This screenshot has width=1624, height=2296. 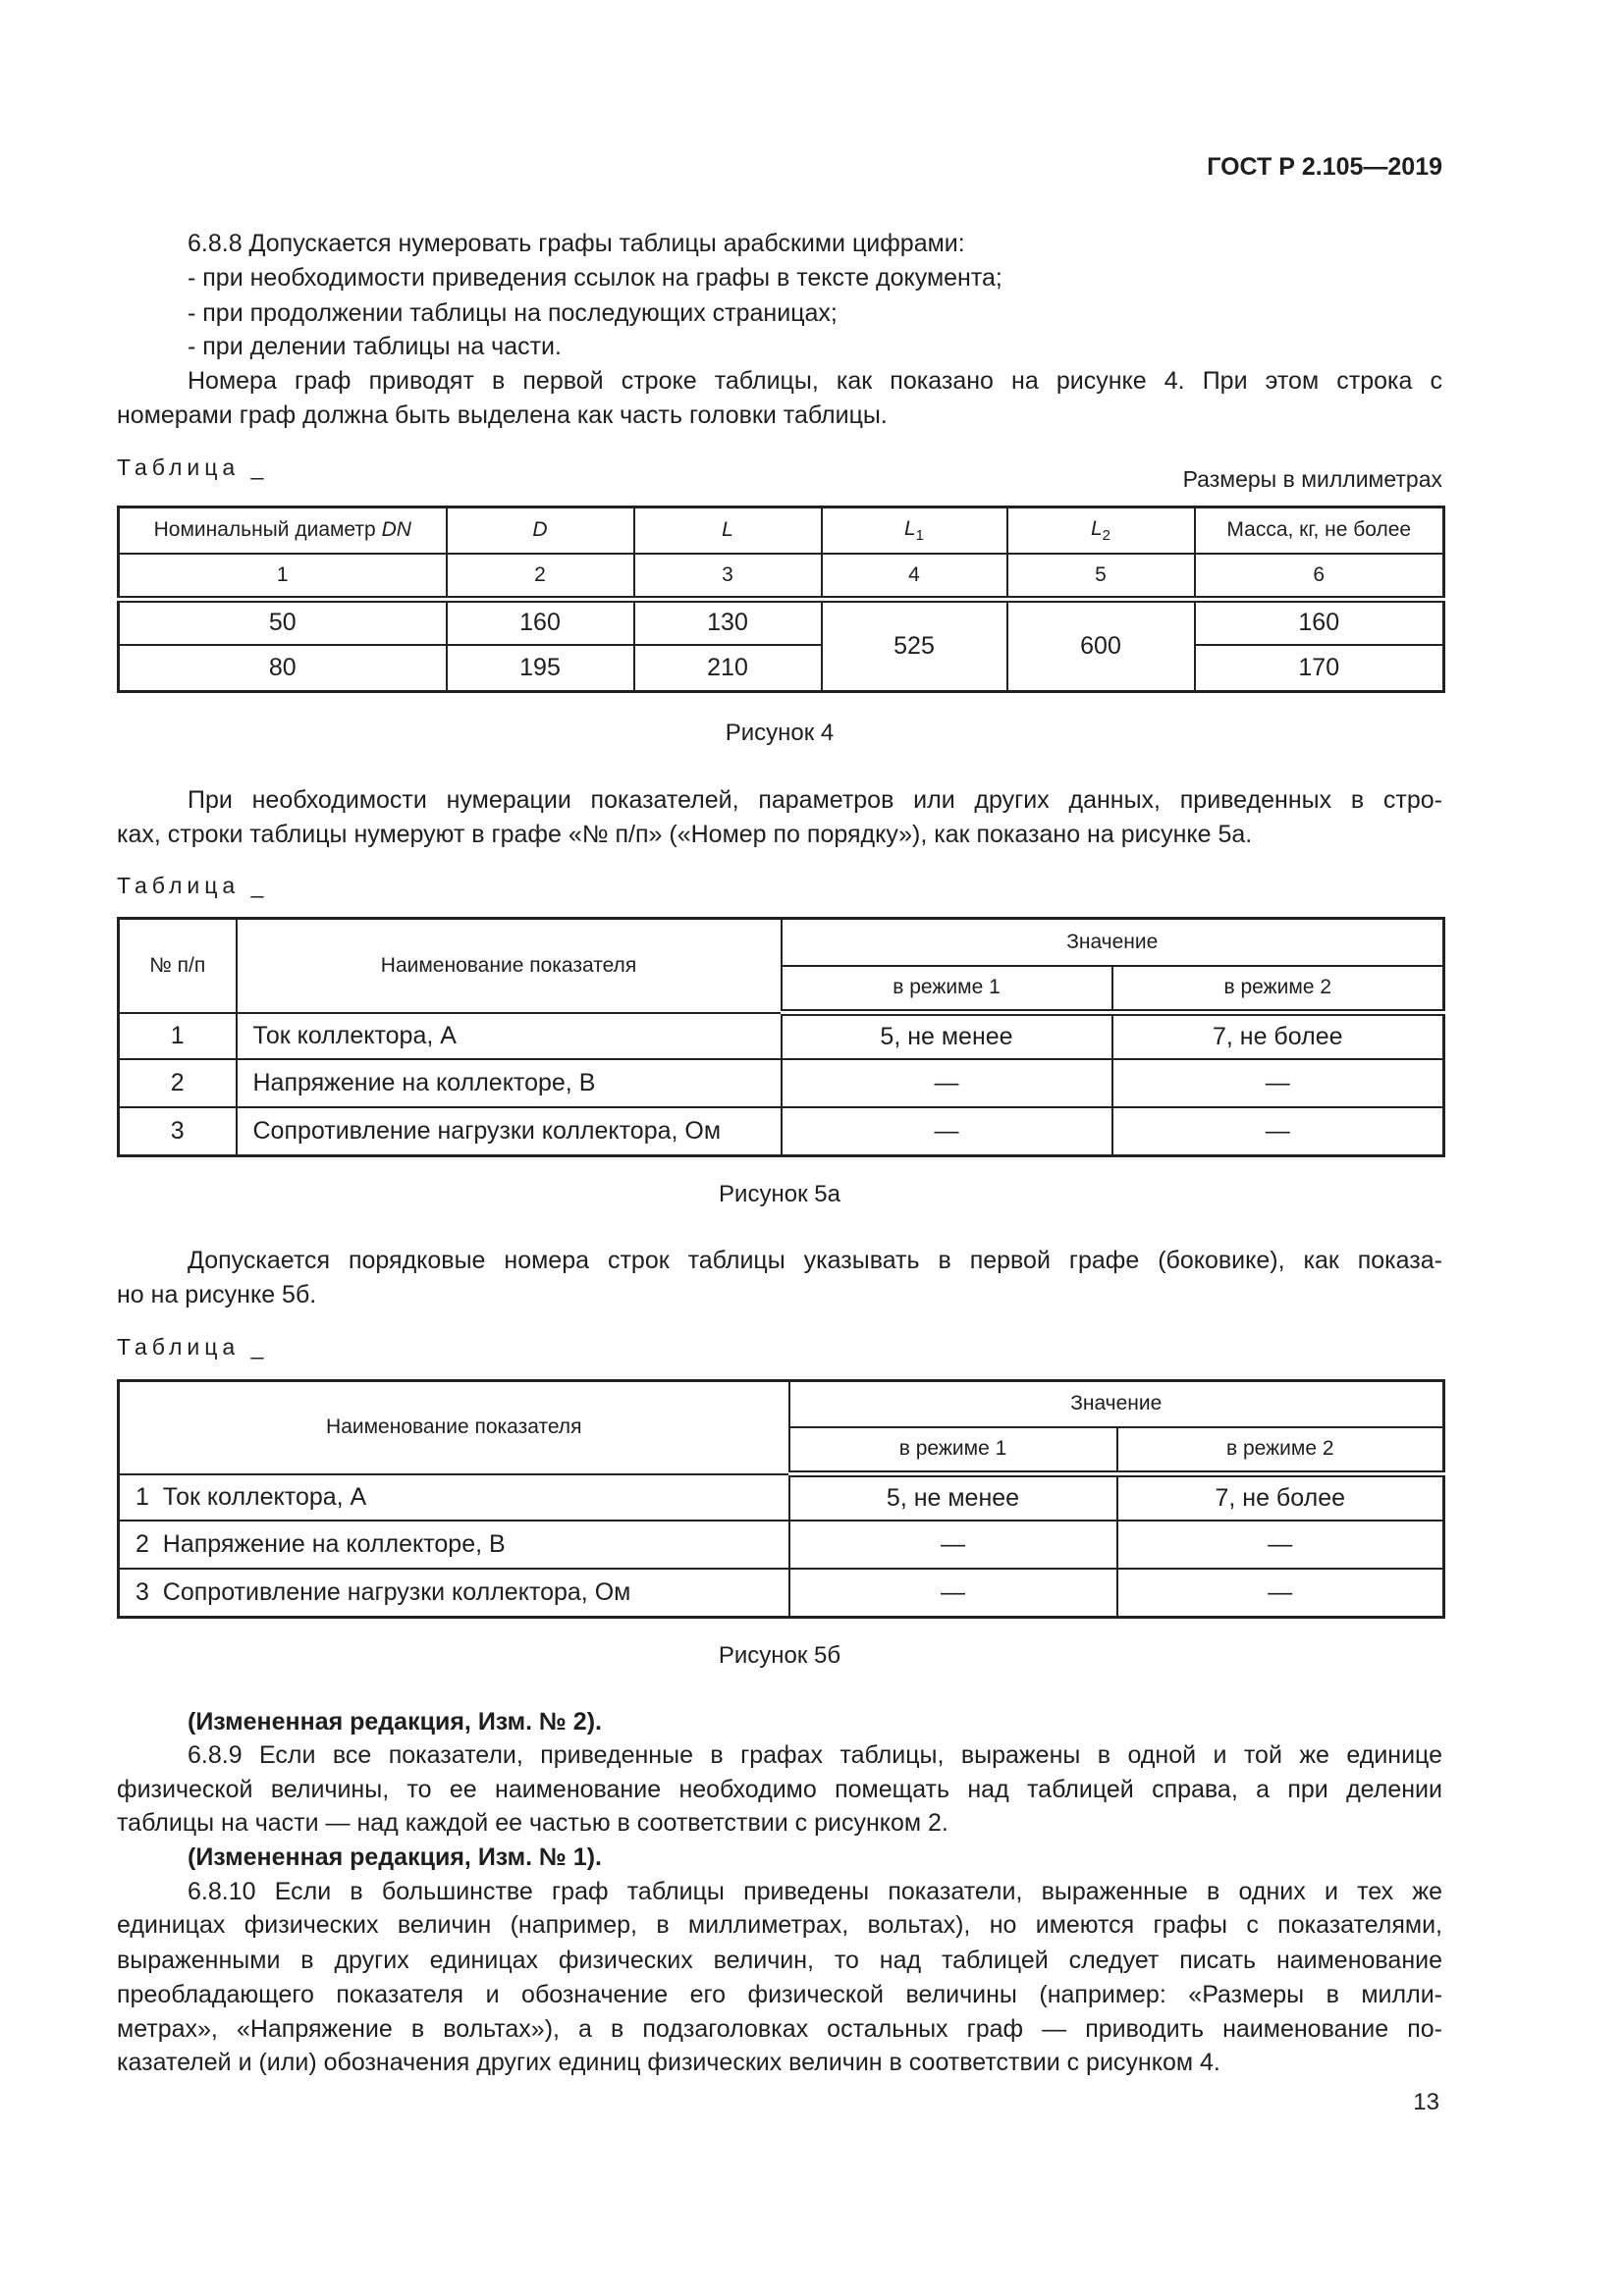 I want to click on table-cell: 80, so click(x=282, y=668).